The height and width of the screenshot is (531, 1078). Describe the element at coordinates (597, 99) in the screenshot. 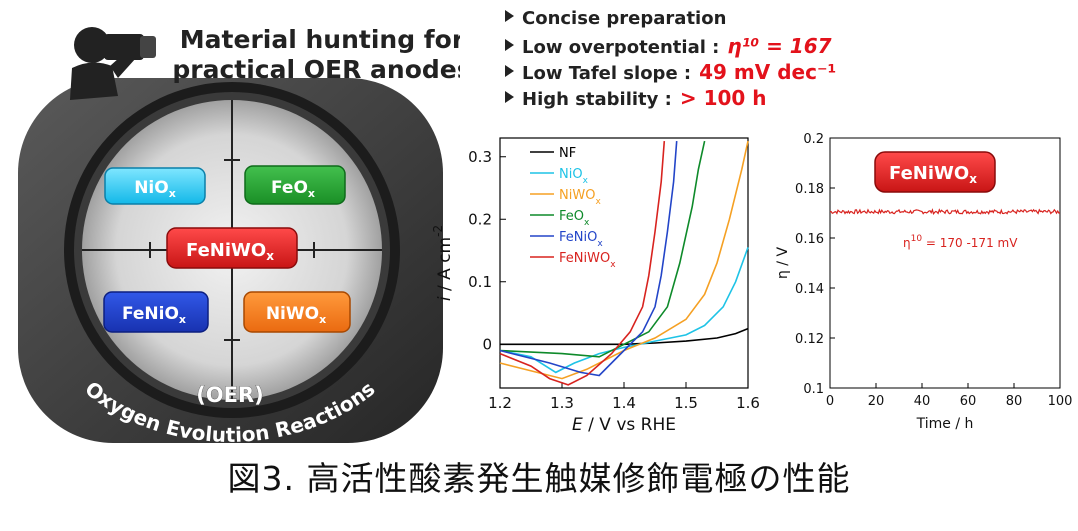

I see `highlight-label: High stability :` at that location.